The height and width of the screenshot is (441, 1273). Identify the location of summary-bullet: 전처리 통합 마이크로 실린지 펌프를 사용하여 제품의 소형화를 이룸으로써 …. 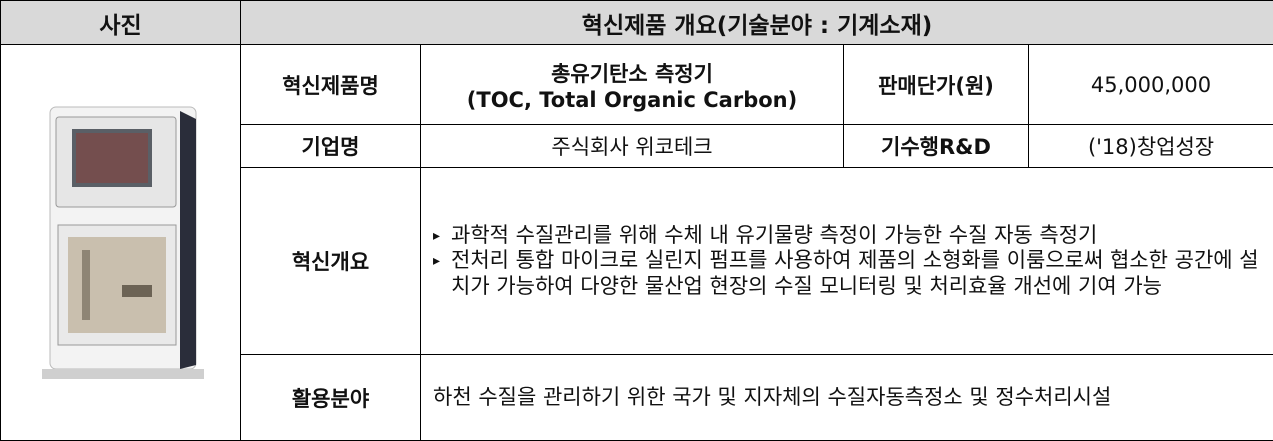
(849, 273).